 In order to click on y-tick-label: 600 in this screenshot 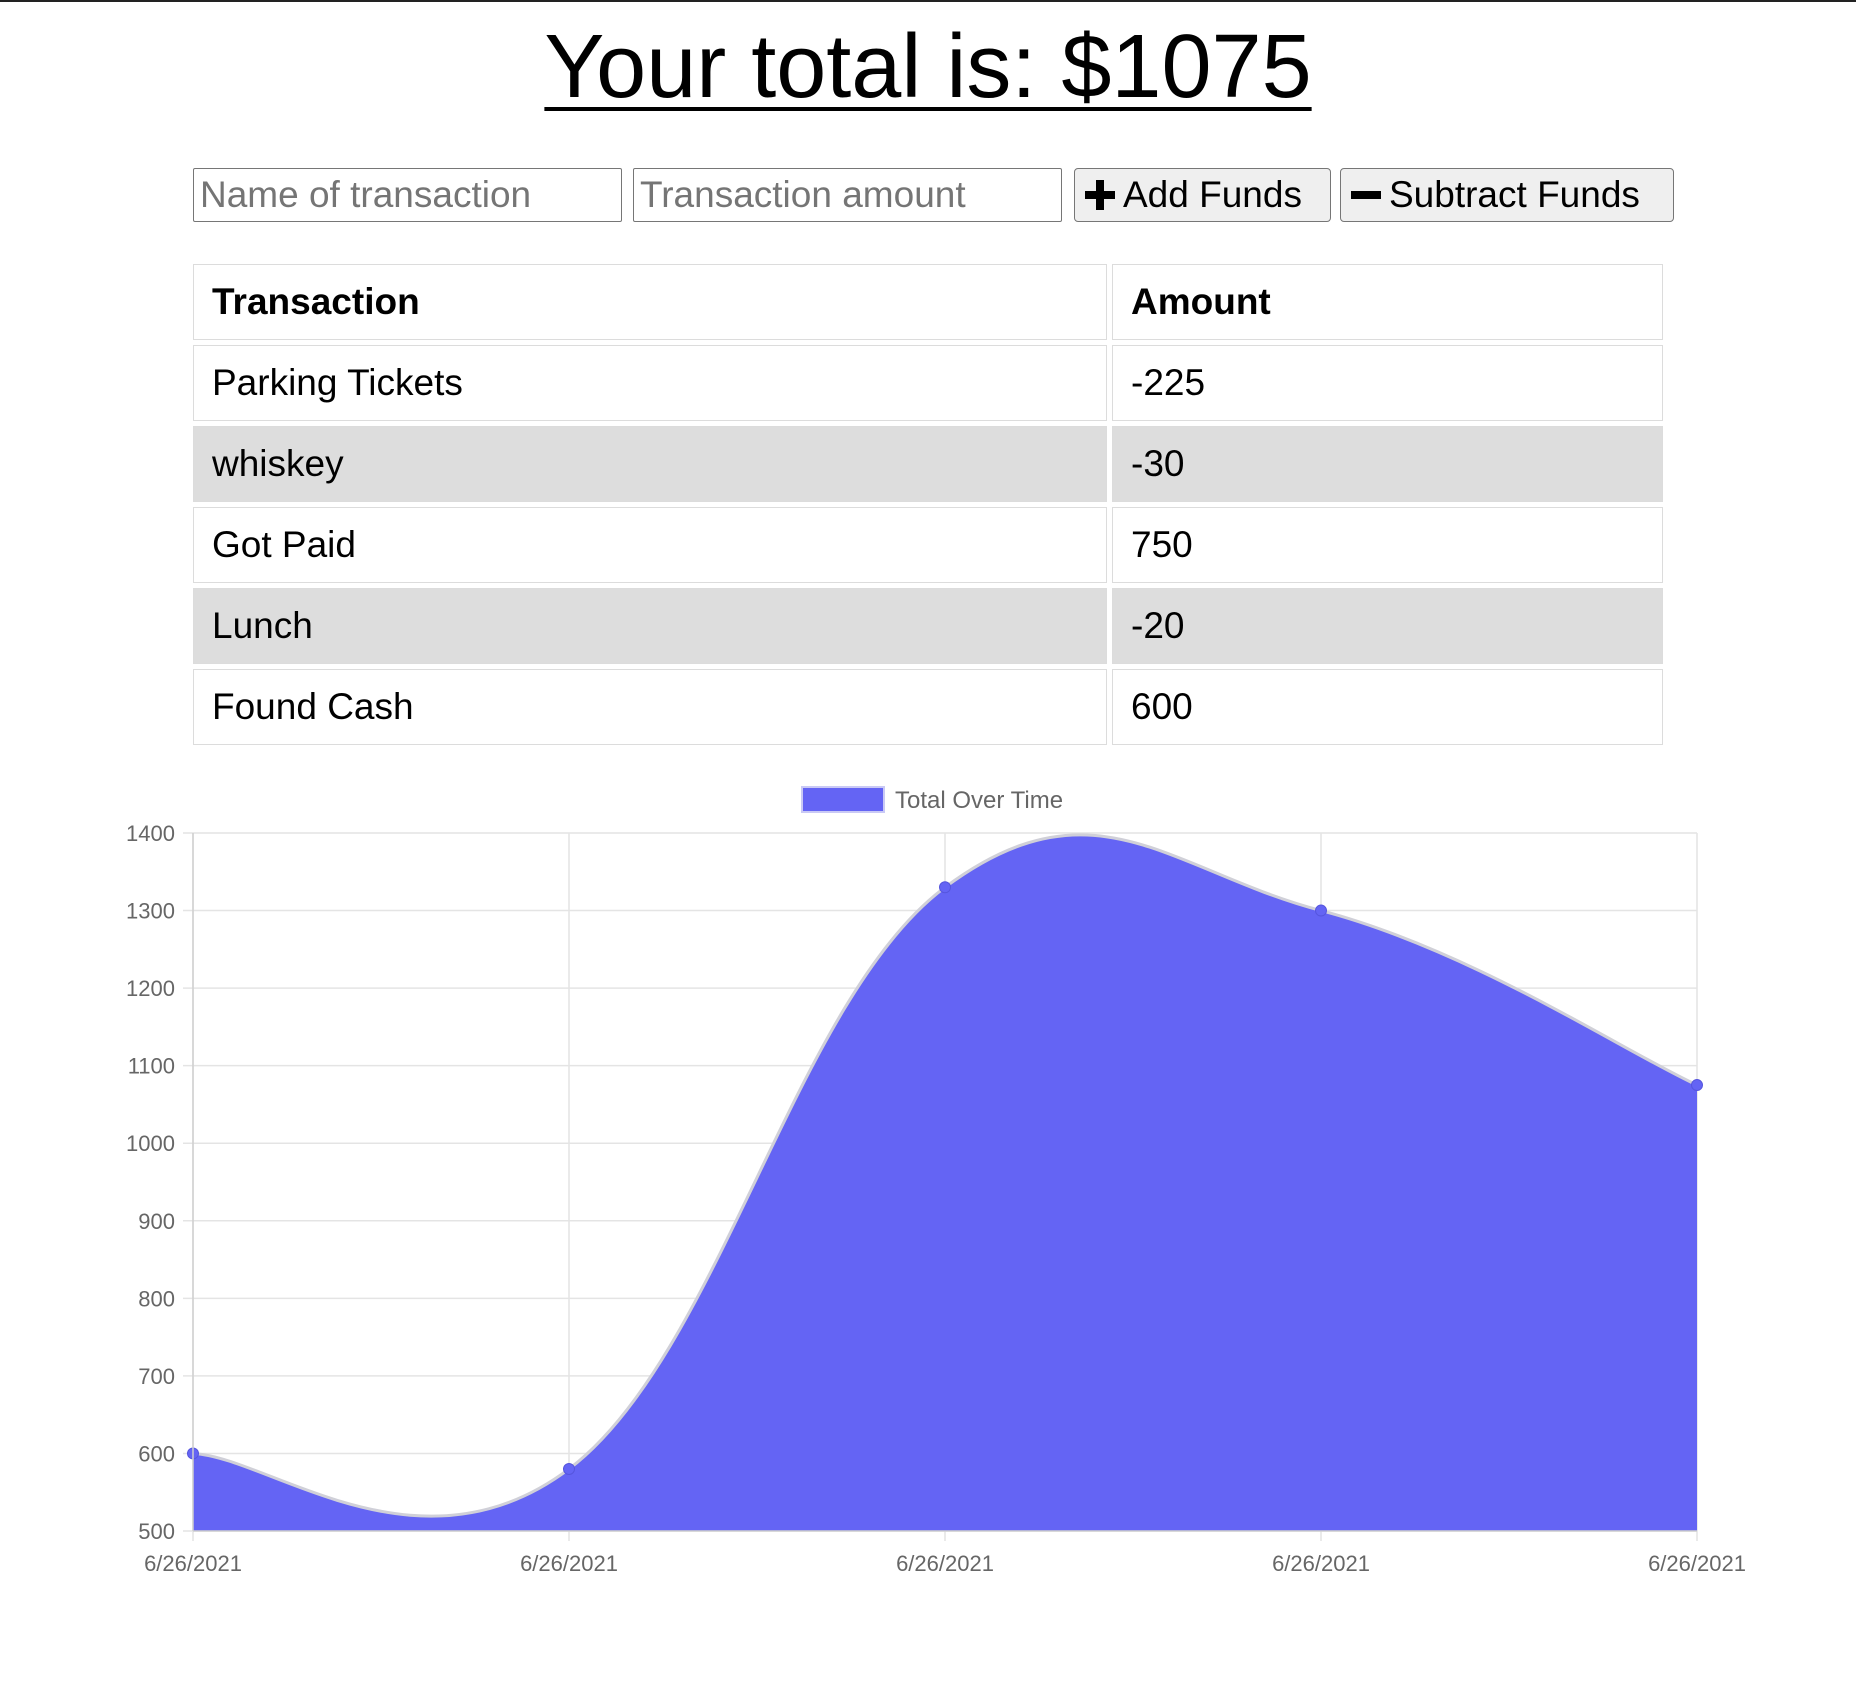, I will do `click(156, 1453)`.